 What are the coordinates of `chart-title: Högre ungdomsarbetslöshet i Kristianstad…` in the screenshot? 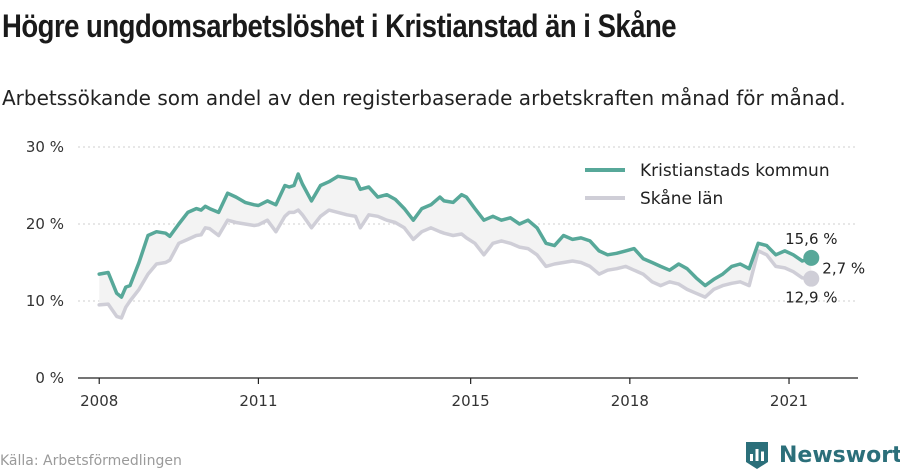 It's located at (339, 26).